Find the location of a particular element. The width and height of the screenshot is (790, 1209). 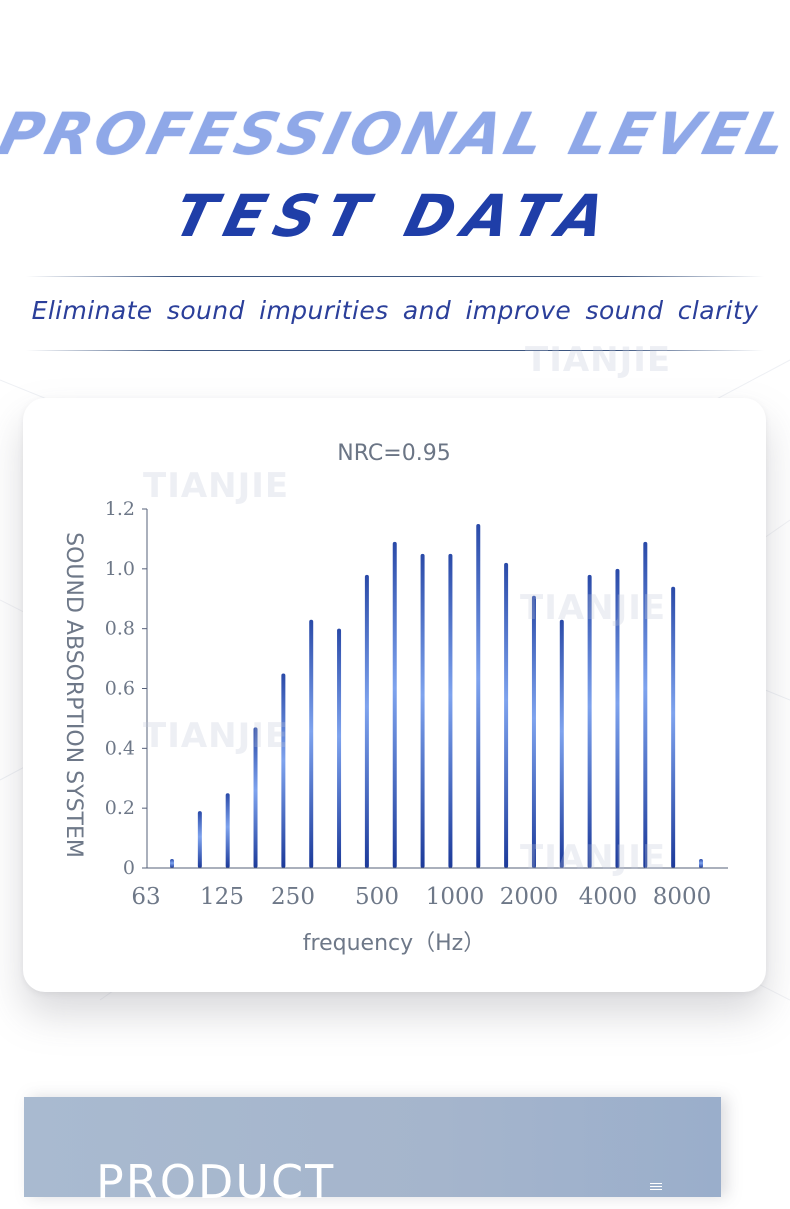

menu-icon is located at coordinates (656, 1188).